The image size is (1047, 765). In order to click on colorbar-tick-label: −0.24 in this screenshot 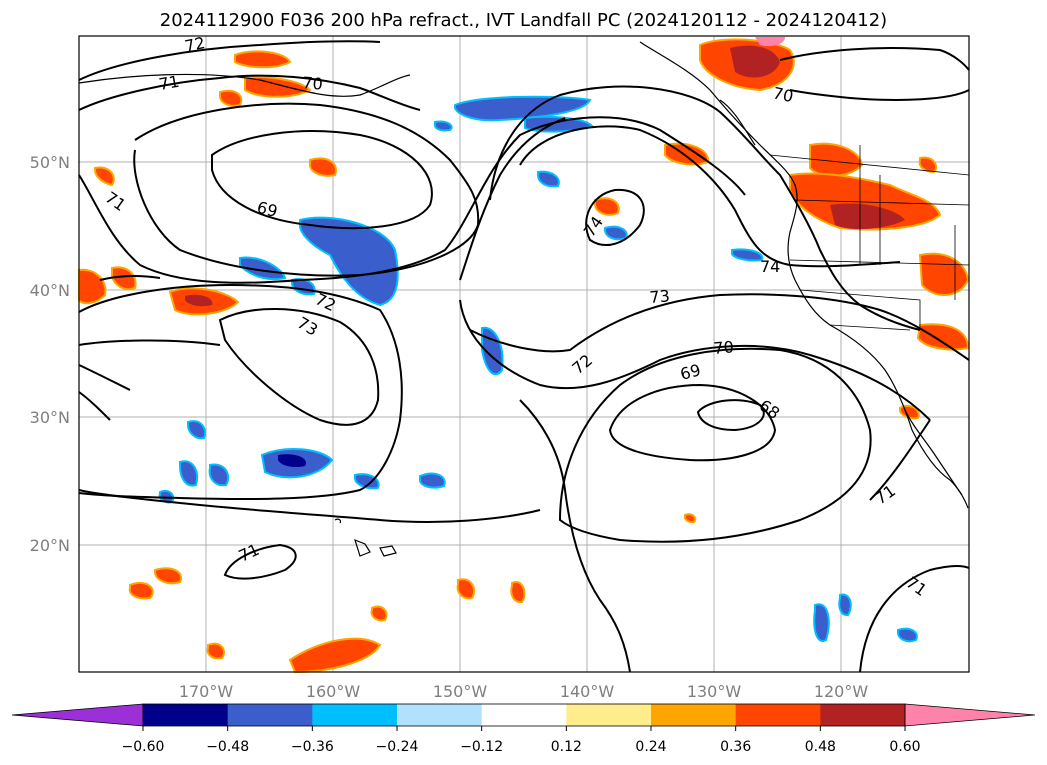, I will do `click(397, 747)`.